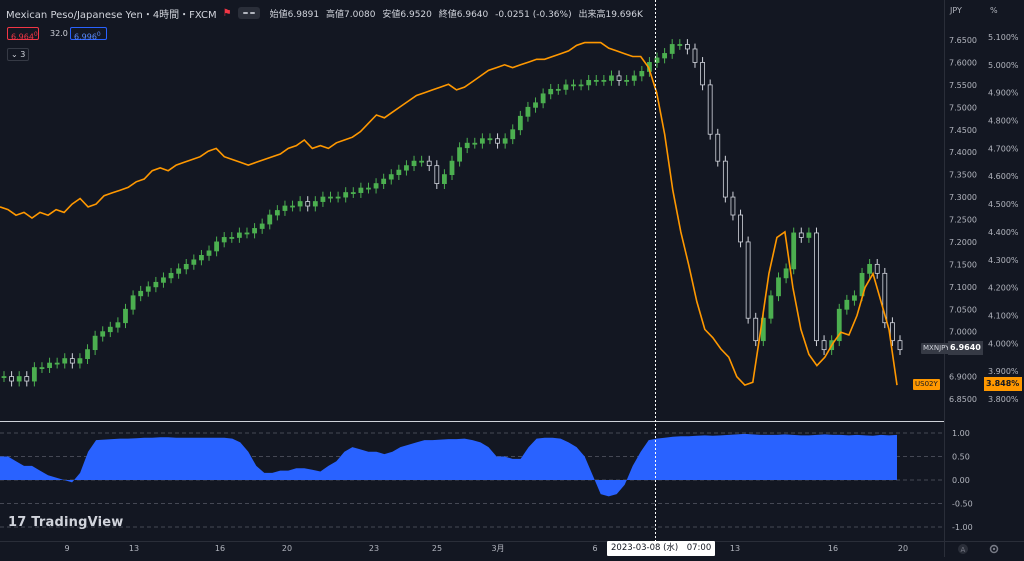 This screenshot has width=1024, height=561. Describe the element at coordinates (1003, 384) in the screenshot. I see `us02y-value-label: 3.848%` at that location.